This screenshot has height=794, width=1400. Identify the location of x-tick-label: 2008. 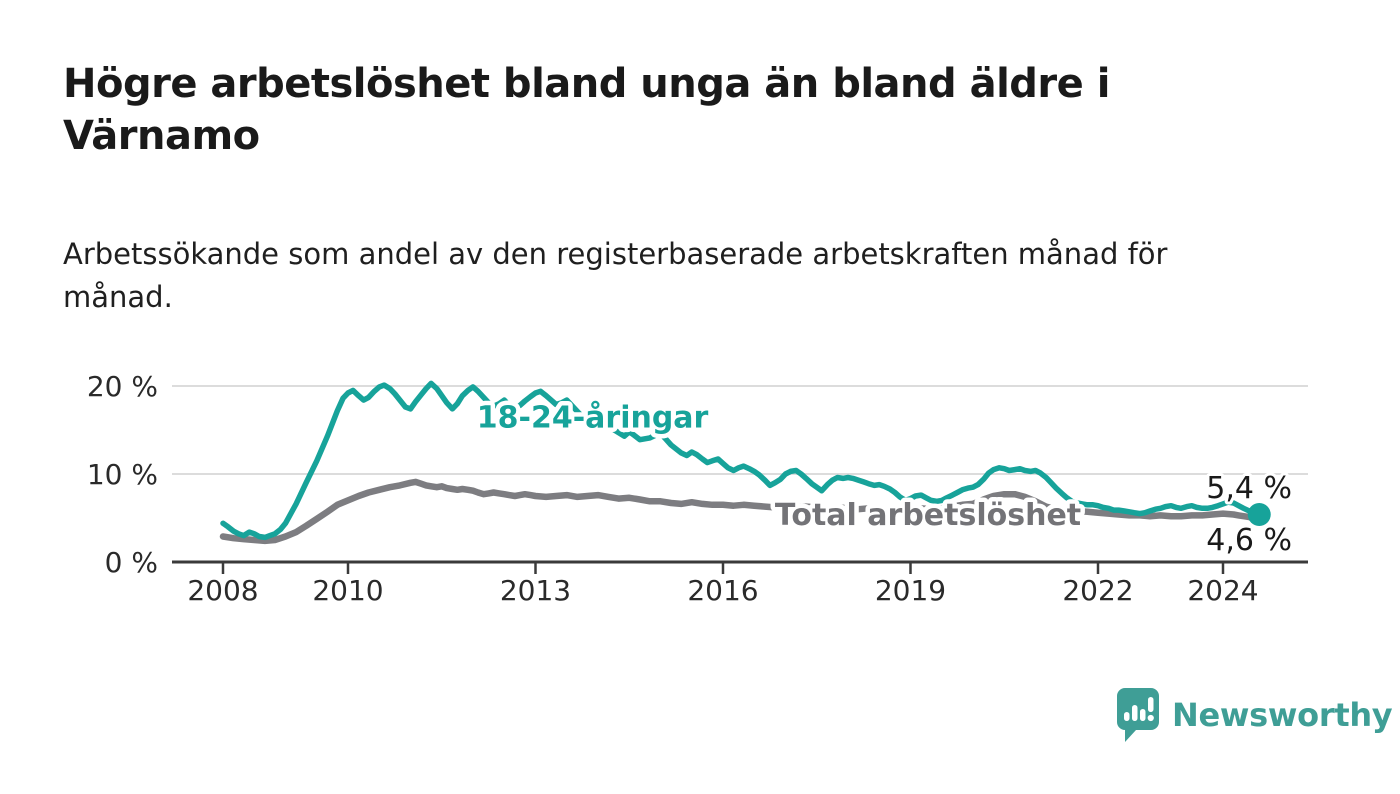
(222, 590).